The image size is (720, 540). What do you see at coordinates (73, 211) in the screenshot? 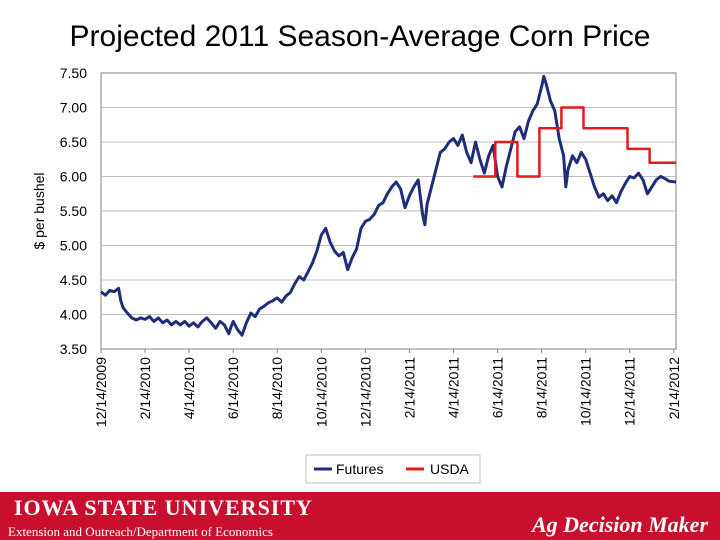
I see `y-tick-label: 5.50` at bounding box center [73, 211].